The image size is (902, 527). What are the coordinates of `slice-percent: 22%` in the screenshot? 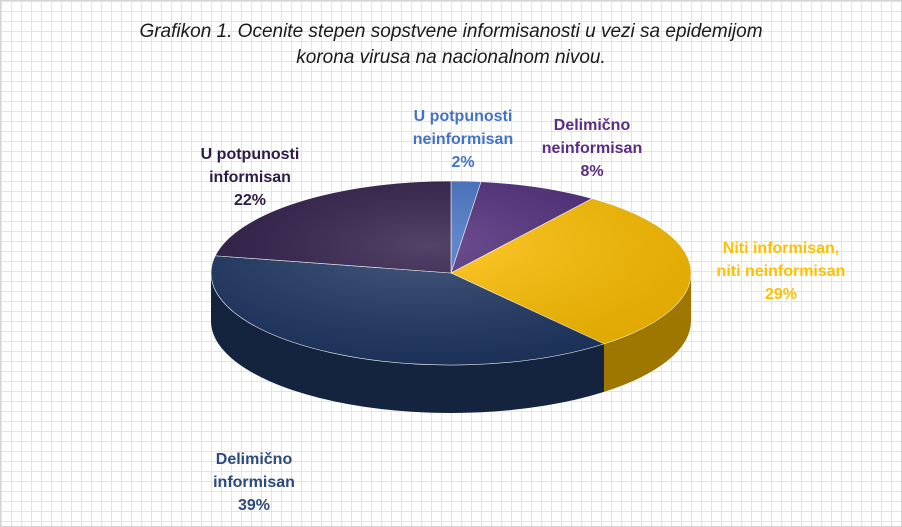 It's located at (250, 200).